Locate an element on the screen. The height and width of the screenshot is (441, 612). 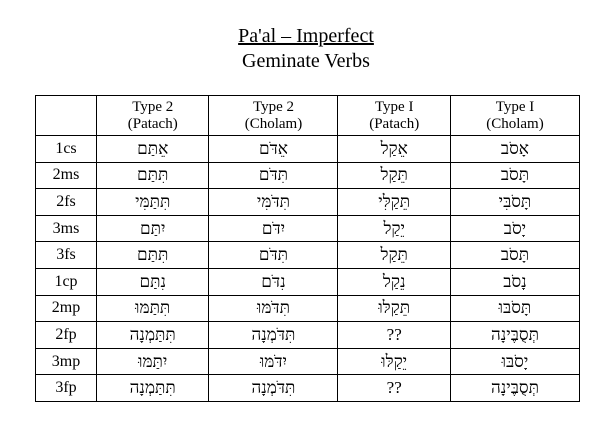
hebrew-form: תִּדֹּמִּי is located at coordinates (273, 202).